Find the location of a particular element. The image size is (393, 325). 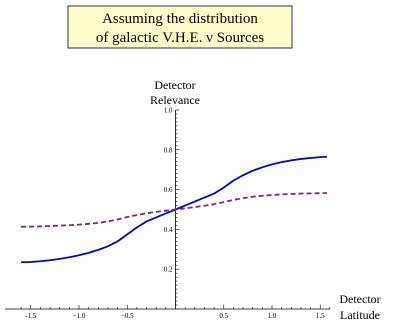

x-axis-title: Detector Latitude is located at coordinates (359, 307).